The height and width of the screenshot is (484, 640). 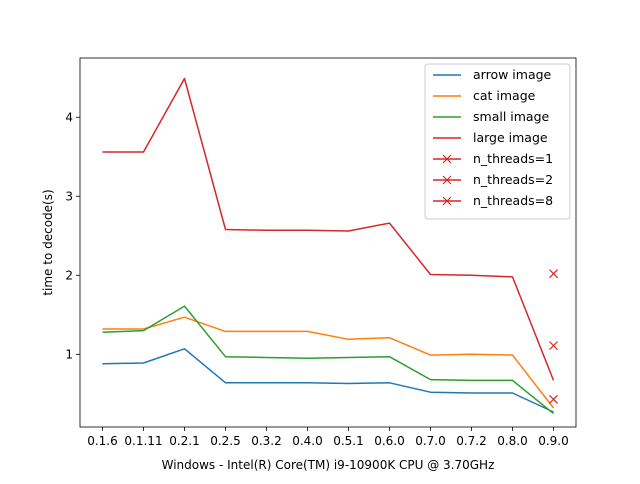 I want to click on x-tick-label: 0.6.0, so click(x=389, y=441).